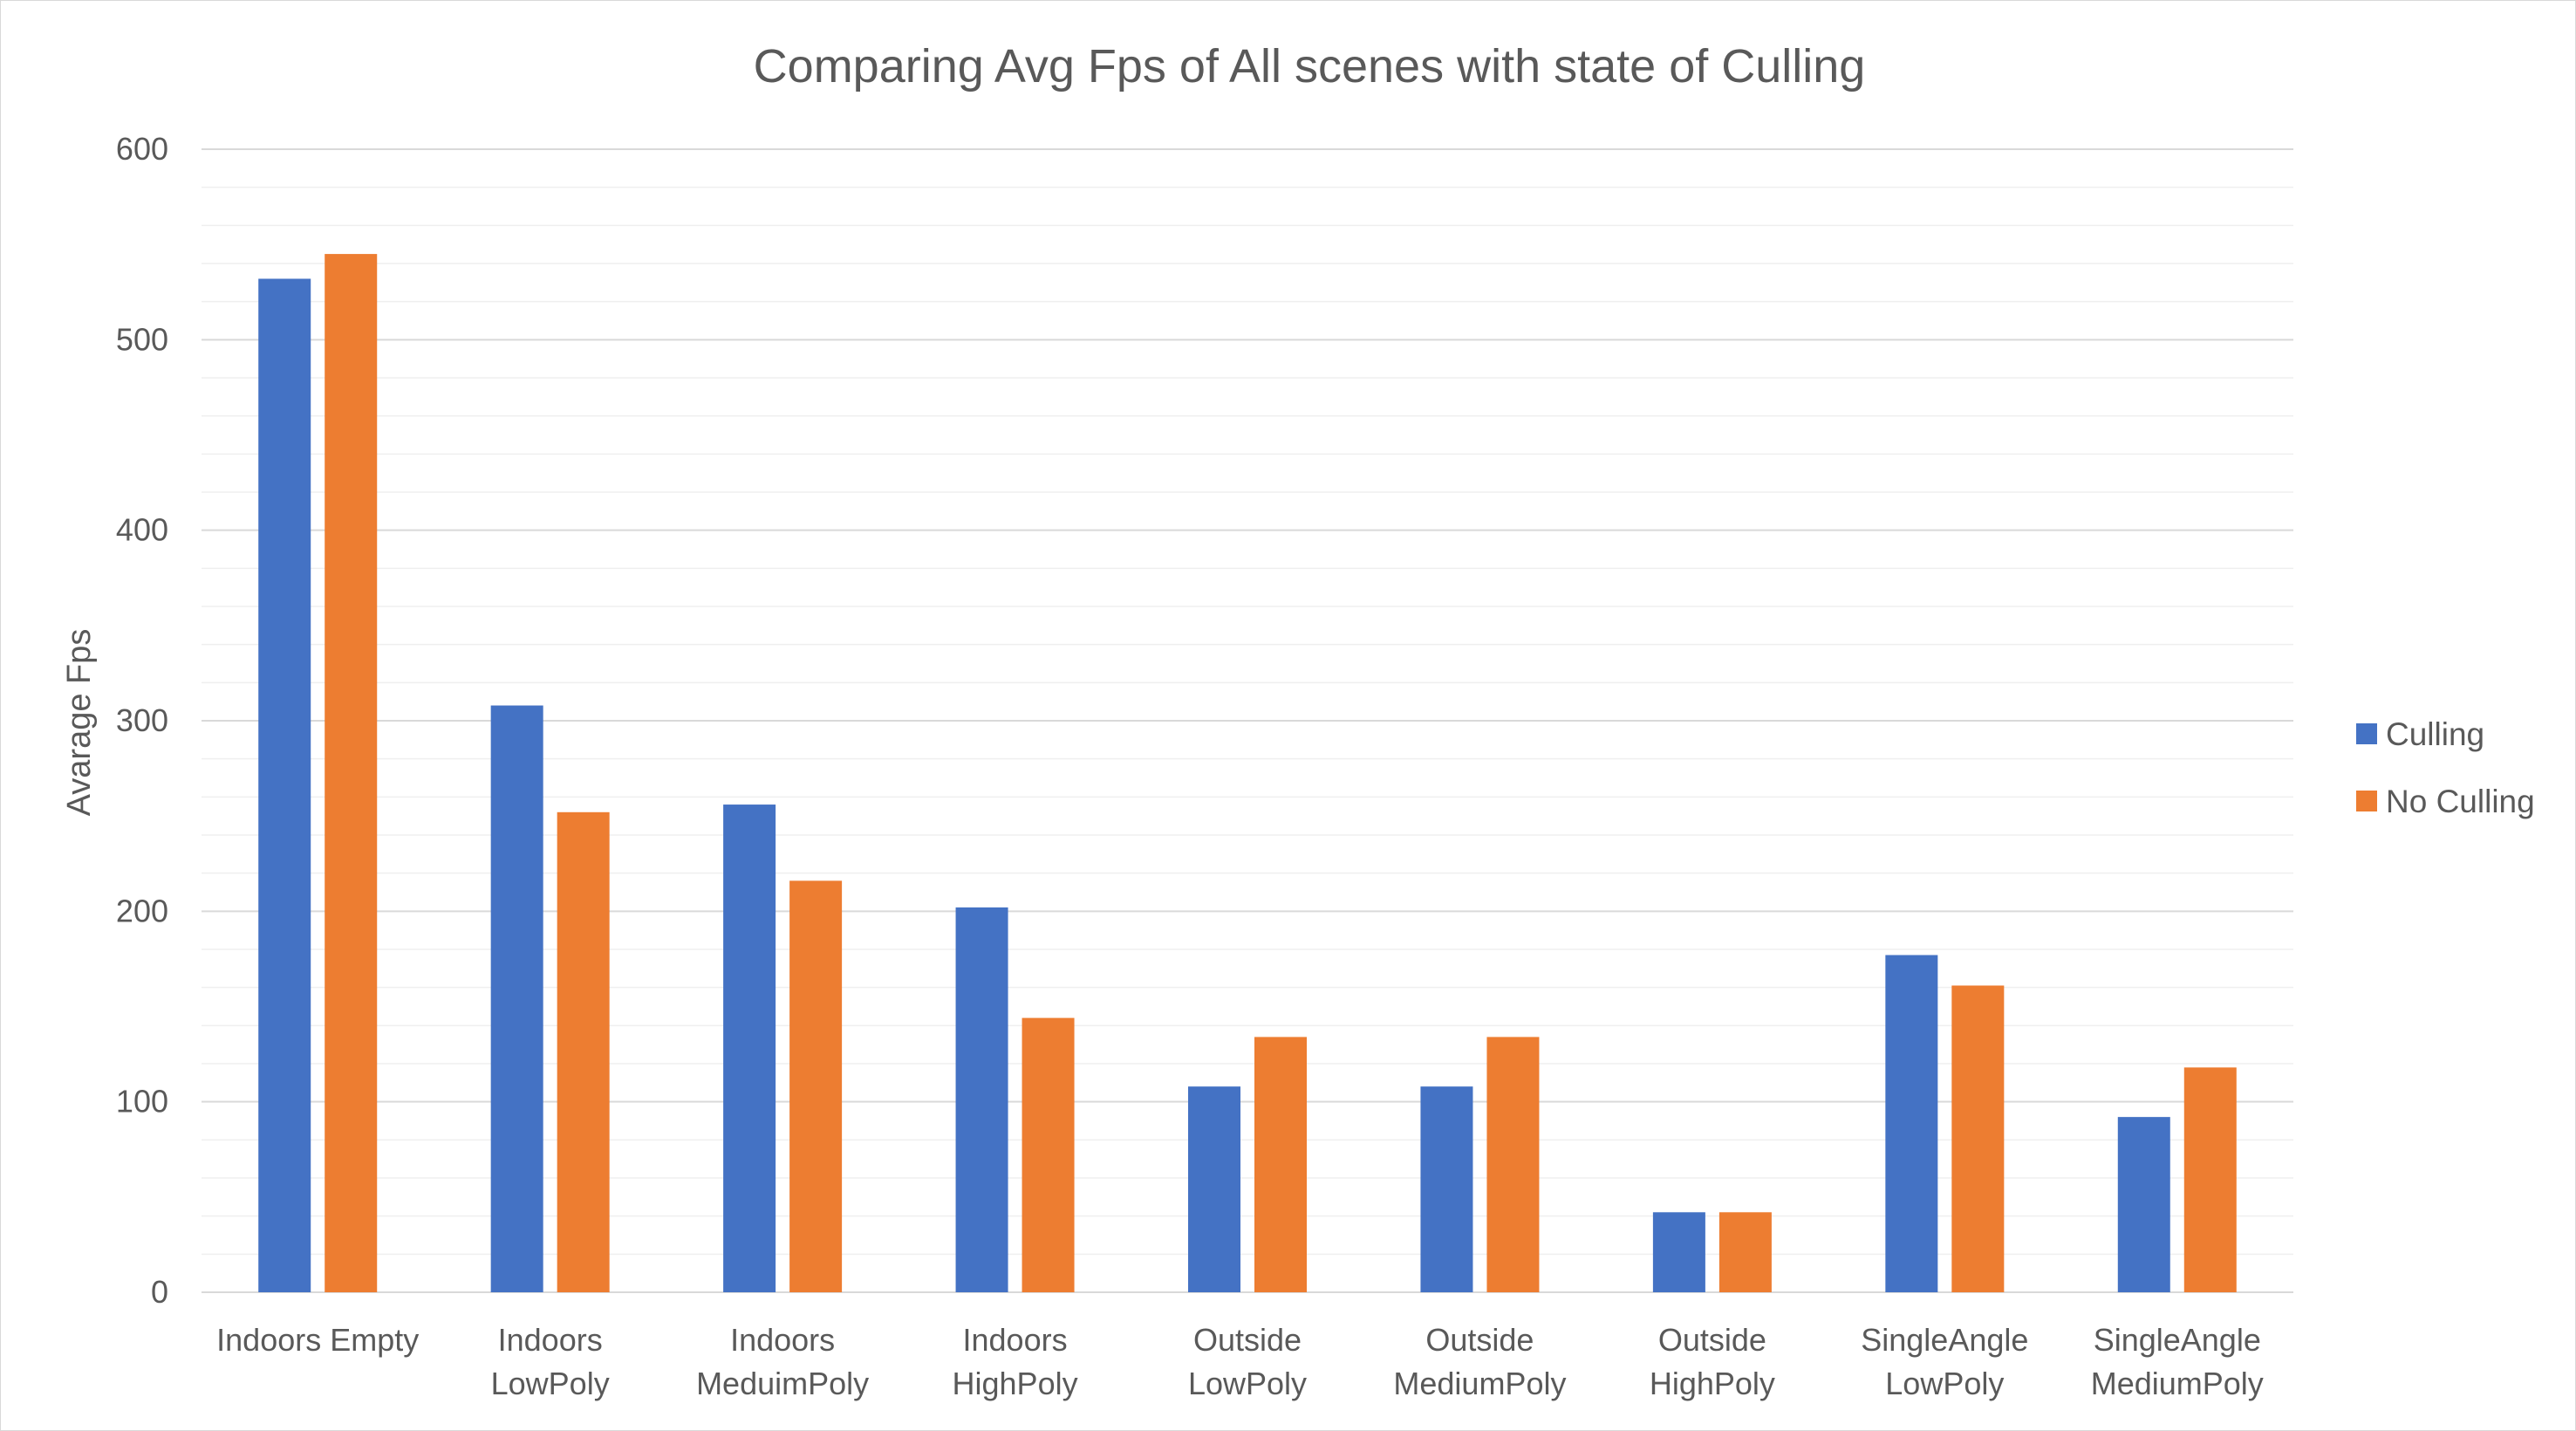 This screenshot has width=2576, height=1431. What do you see at coordinates (159, 1292) in the screenshot?
I see `y-tick-label: 0` at bounding box center [159, 1292].